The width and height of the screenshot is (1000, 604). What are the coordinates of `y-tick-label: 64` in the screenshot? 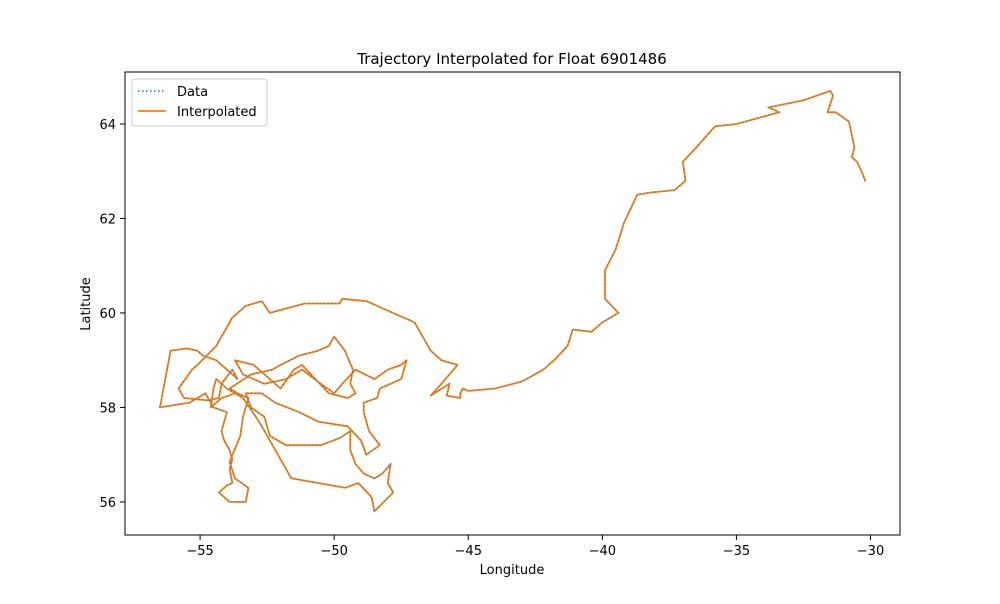 It's located at (107, 125).